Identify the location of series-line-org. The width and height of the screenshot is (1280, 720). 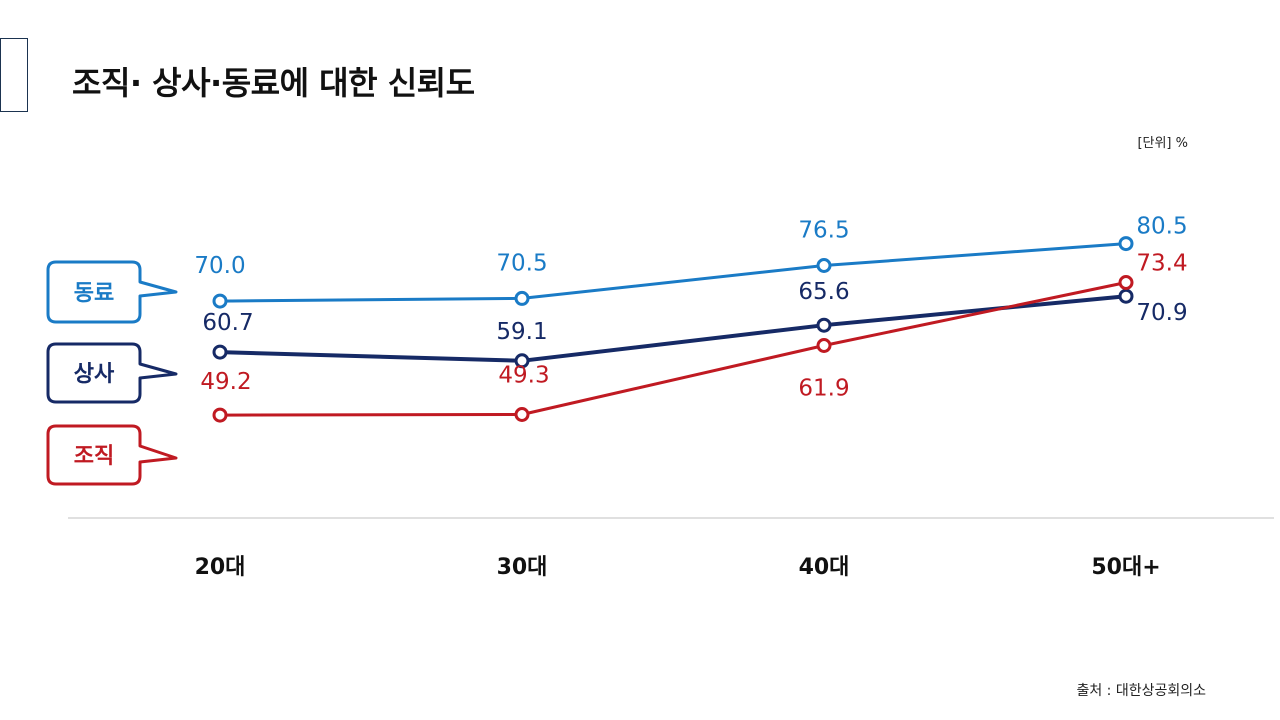
(673, 349).